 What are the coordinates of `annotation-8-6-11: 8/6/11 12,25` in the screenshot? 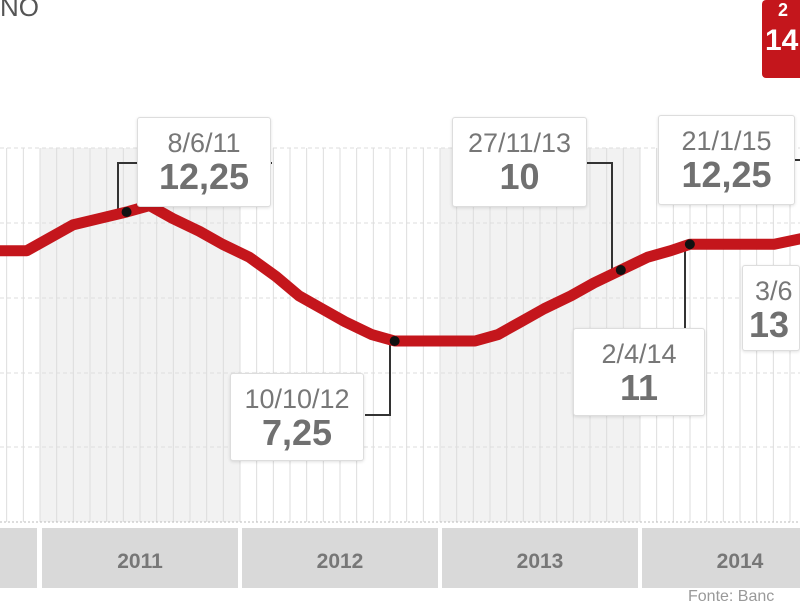 It's located at (204, 162).